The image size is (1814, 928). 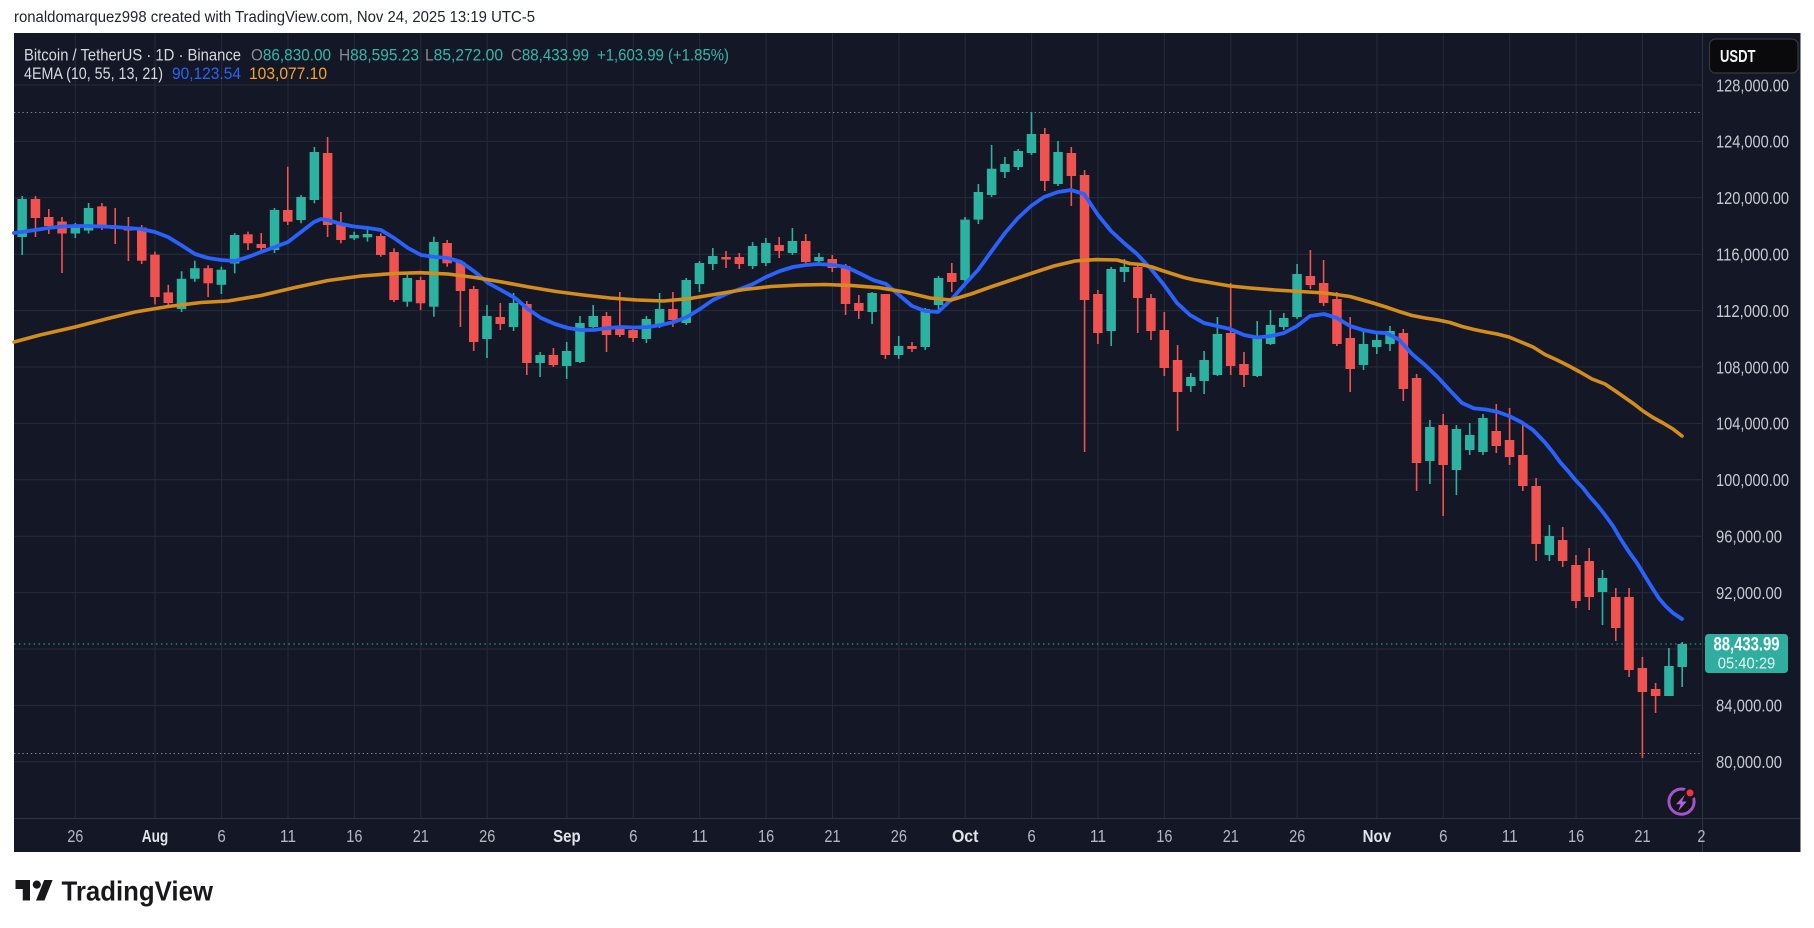 What do you see at coordinates (663, 55) in the screenshot?
I see `svg-text: +1,603.99 (+1.85%)` at bounding box center [663, 55].